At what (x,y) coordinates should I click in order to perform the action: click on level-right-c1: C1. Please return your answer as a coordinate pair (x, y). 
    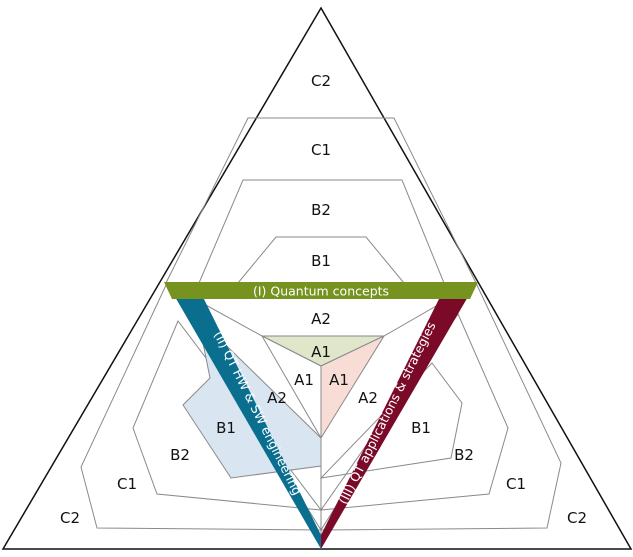
    Looking at the image, I should click on (516, 484).